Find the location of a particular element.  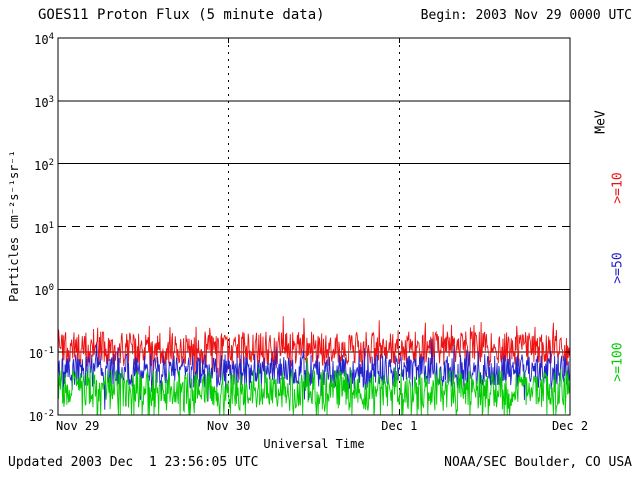

y-tick-label-10e-2: 10-2 is located at coordinates (41, 416).